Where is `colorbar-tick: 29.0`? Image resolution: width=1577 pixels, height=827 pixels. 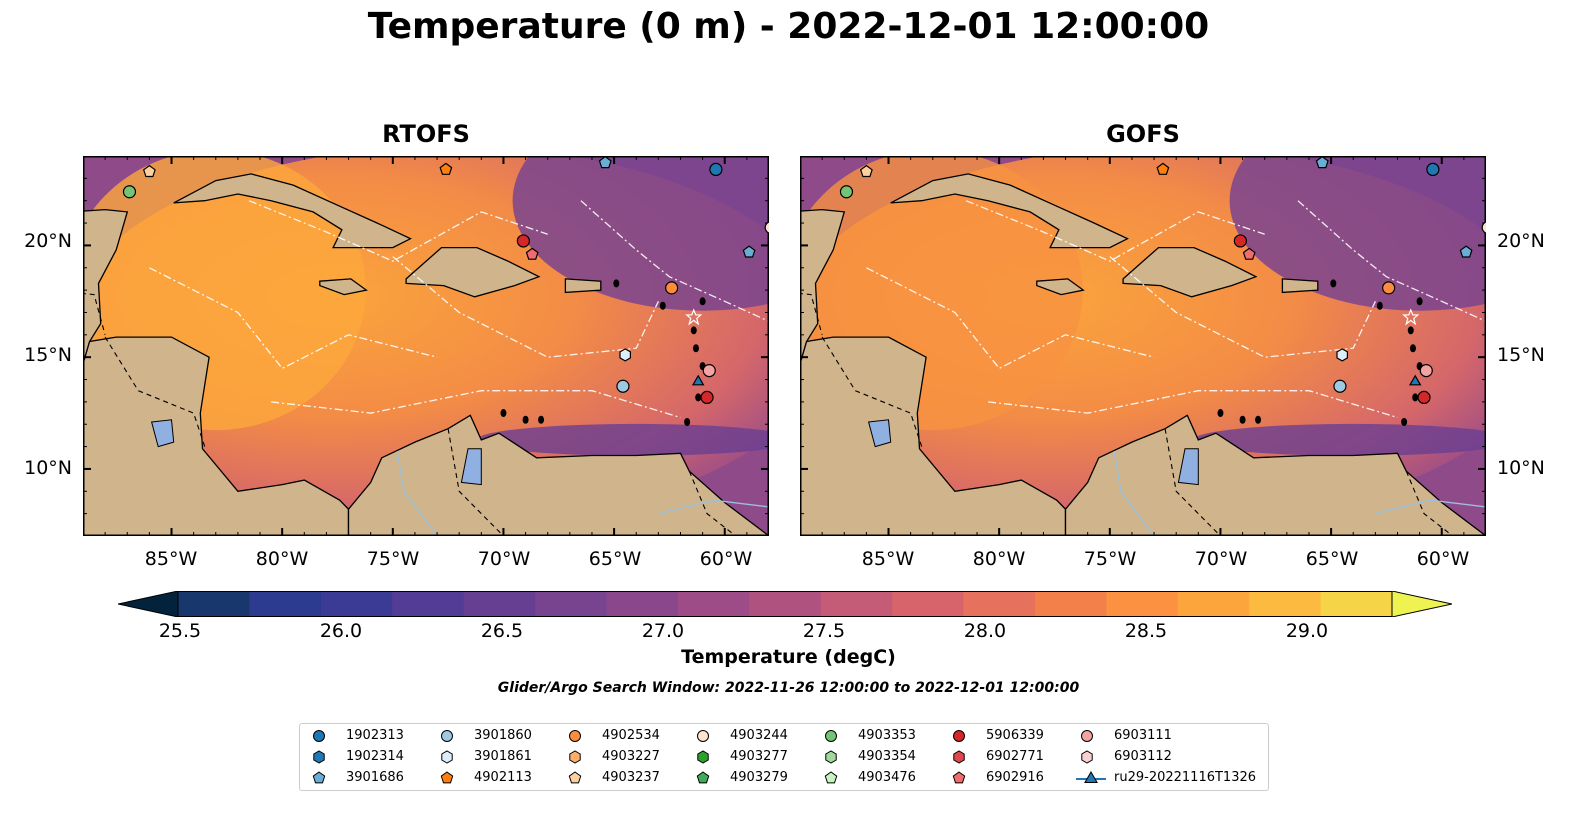
colorbar-tick: 29.0 is located at coordinates (1307, 631).